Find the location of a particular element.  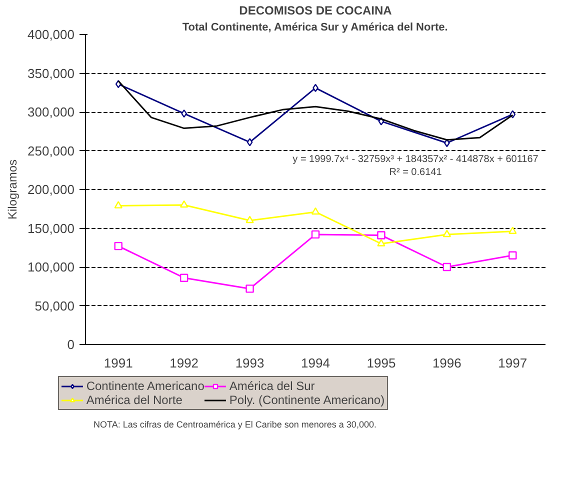

y-tick-label: 100,000 is located at coordinates (51, 267).